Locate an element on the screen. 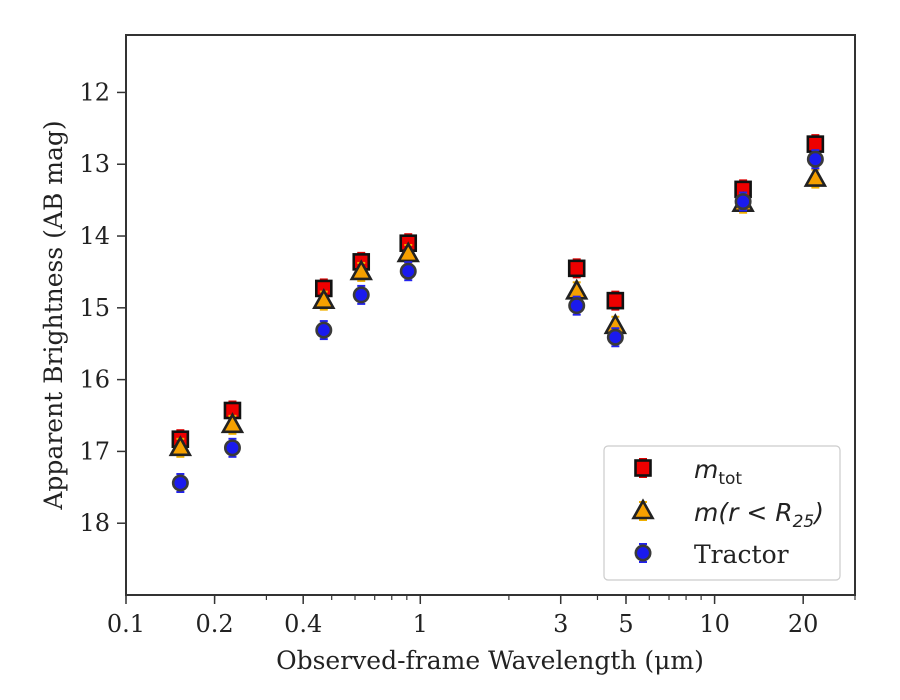 This screenshot has width=900, height=700. legend: mtot m(r < R25) Tractor is located at coordinates (722, 513).